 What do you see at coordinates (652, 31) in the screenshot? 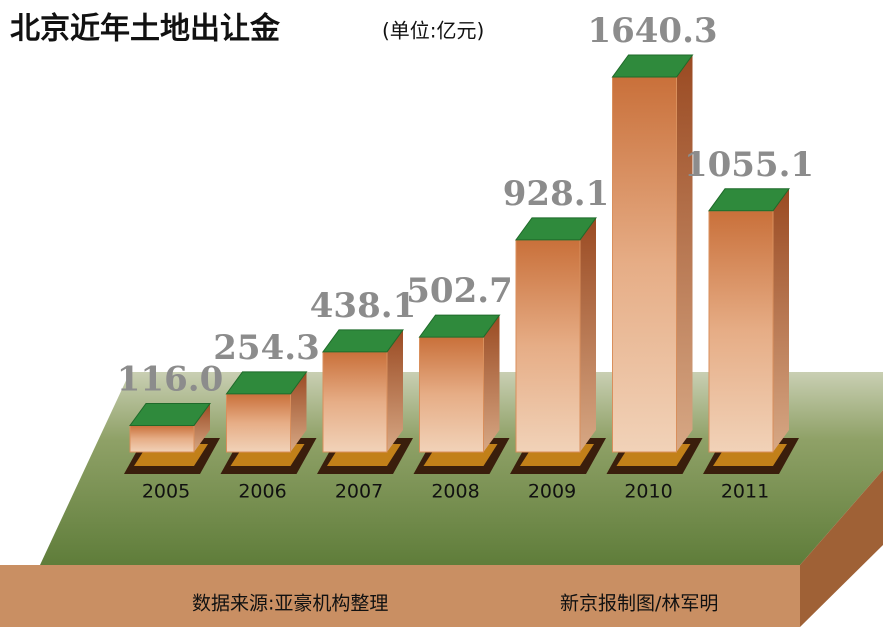
I see `value-label: 1640.3` at bounding box center [652, 31].